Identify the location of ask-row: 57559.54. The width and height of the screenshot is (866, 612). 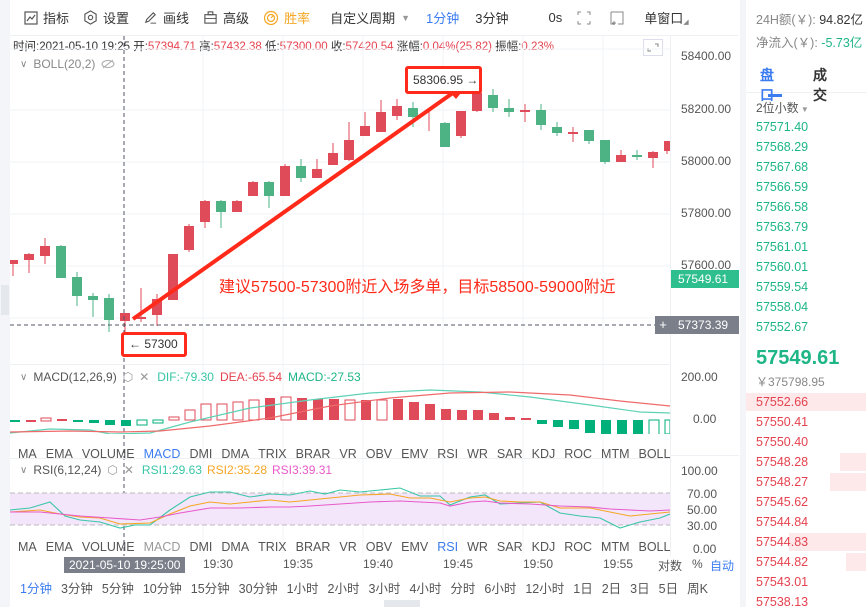
(782, 287).